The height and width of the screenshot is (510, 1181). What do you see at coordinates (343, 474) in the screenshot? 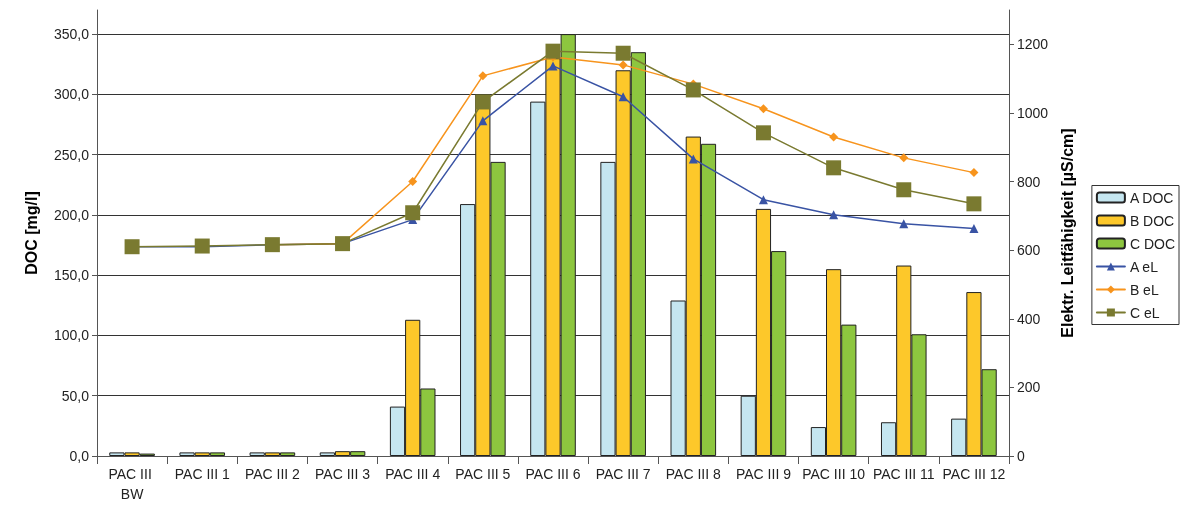
I see `x-tick-label: PAC III 3` at bounding box center [343, 474].